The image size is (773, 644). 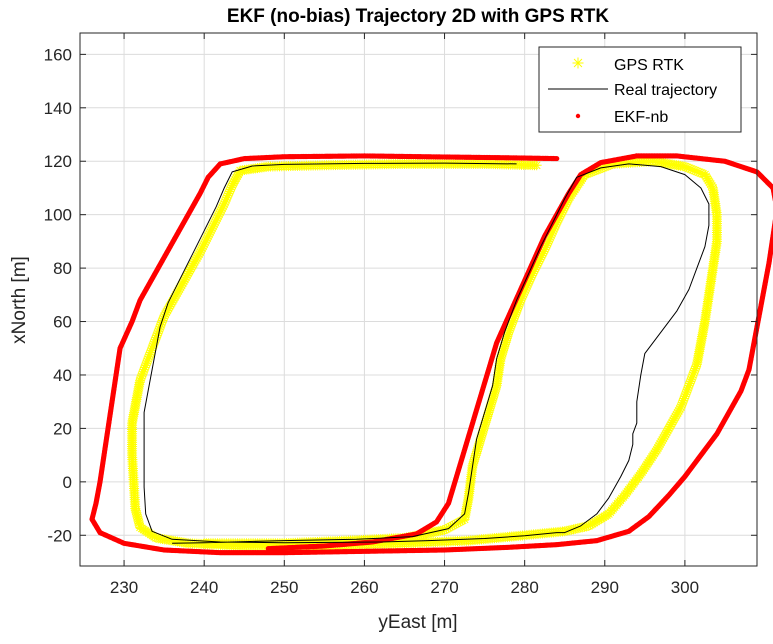 I want to click on y-tick-label: 0, so click(x=67, y=482).